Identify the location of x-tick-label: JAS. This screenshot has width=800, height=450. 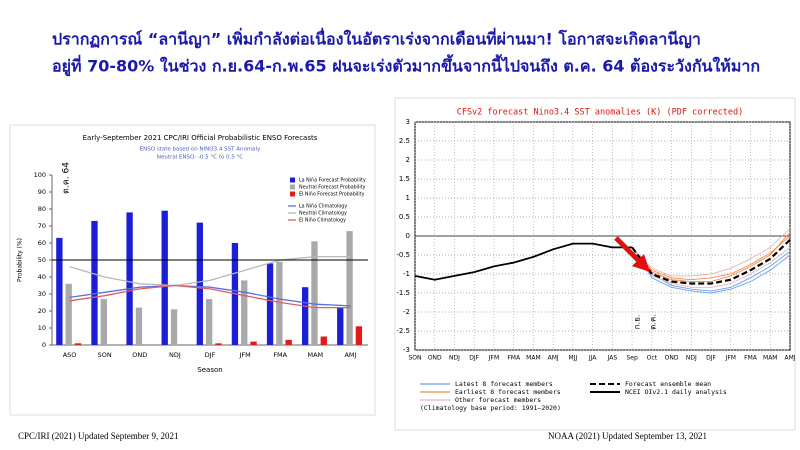
(612, 358).